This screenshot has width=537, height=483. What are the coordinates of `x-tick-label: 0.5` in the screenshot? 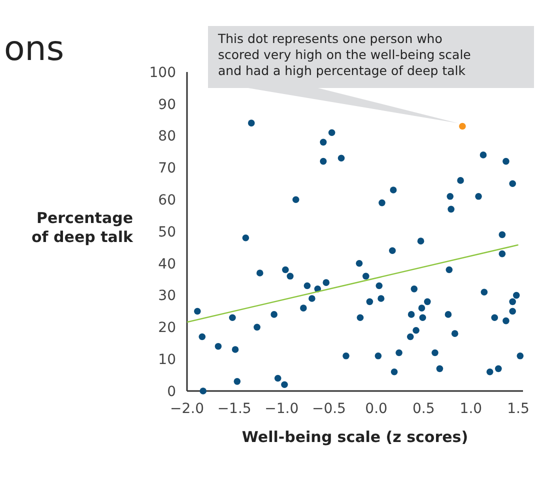 It's located at (423, 409).